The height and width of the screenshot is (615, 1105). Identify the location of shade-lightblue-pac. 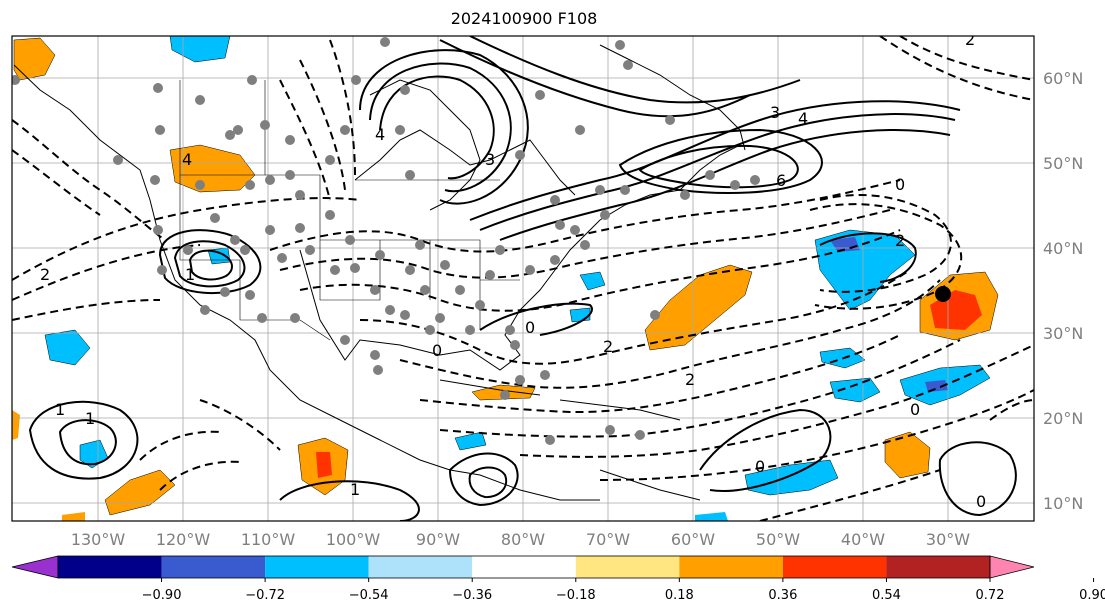
(67, 347).